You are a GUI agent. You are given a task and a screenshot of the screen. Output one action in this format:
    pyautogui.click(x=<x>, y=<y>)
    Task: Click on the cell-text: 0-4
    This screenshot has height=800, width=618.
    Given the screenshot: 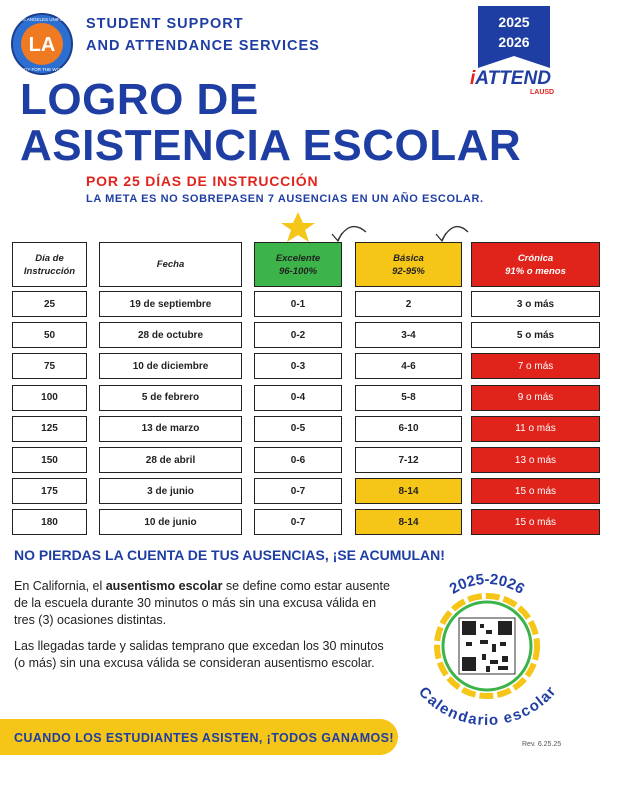 What is the action you would take?
    pyautogui.click(x=298, y=398)
    